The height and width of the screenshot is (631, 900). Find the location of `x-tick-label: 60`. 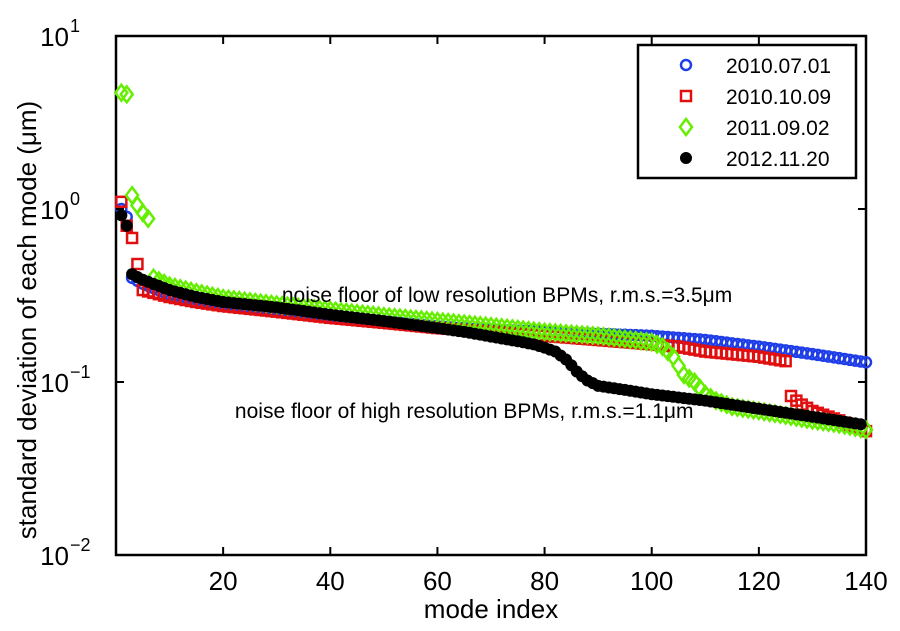

x-tick-label: 60 is located at coordinates (437, 581).